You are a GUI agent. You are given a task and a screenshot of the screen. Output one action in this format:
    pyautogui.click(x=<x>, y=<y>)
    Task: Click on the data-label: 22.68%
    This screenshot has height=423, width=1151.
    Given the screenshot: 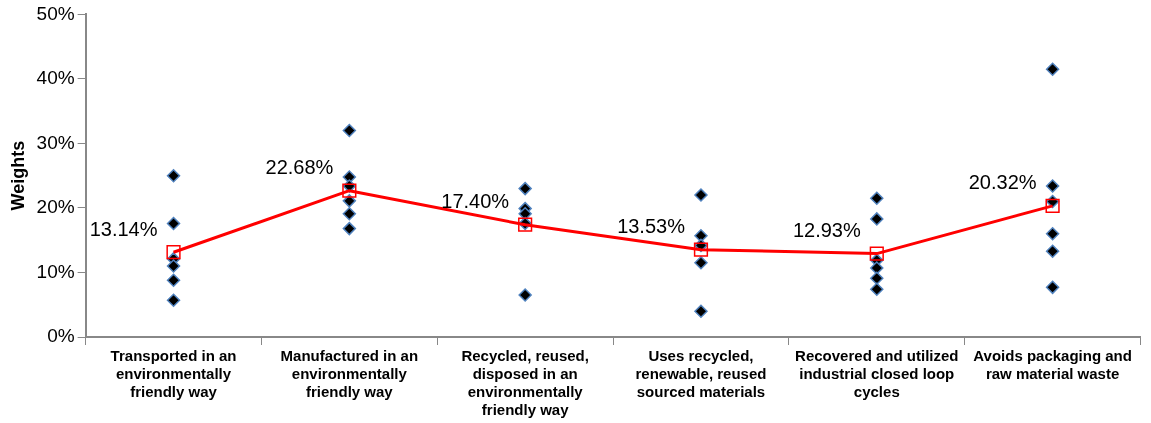 What is the action you would take?
    pyautogui.click(x=299, y=167)
    